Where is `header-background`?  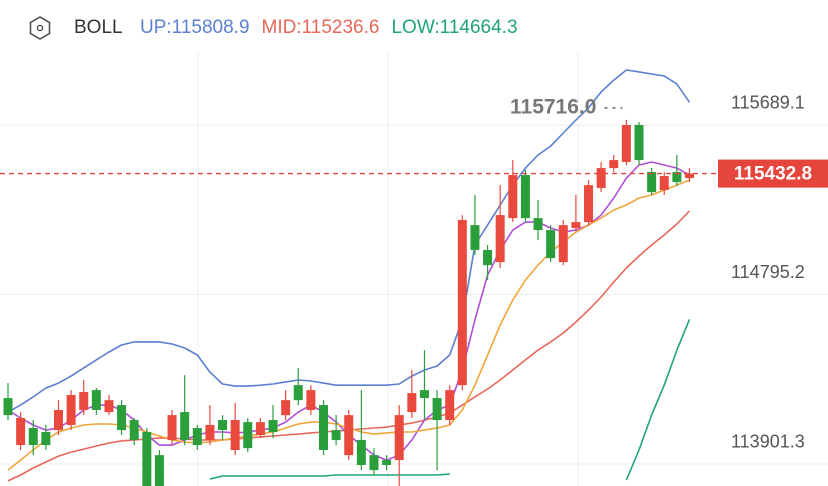 header-background is located at coordinates (414, 26).